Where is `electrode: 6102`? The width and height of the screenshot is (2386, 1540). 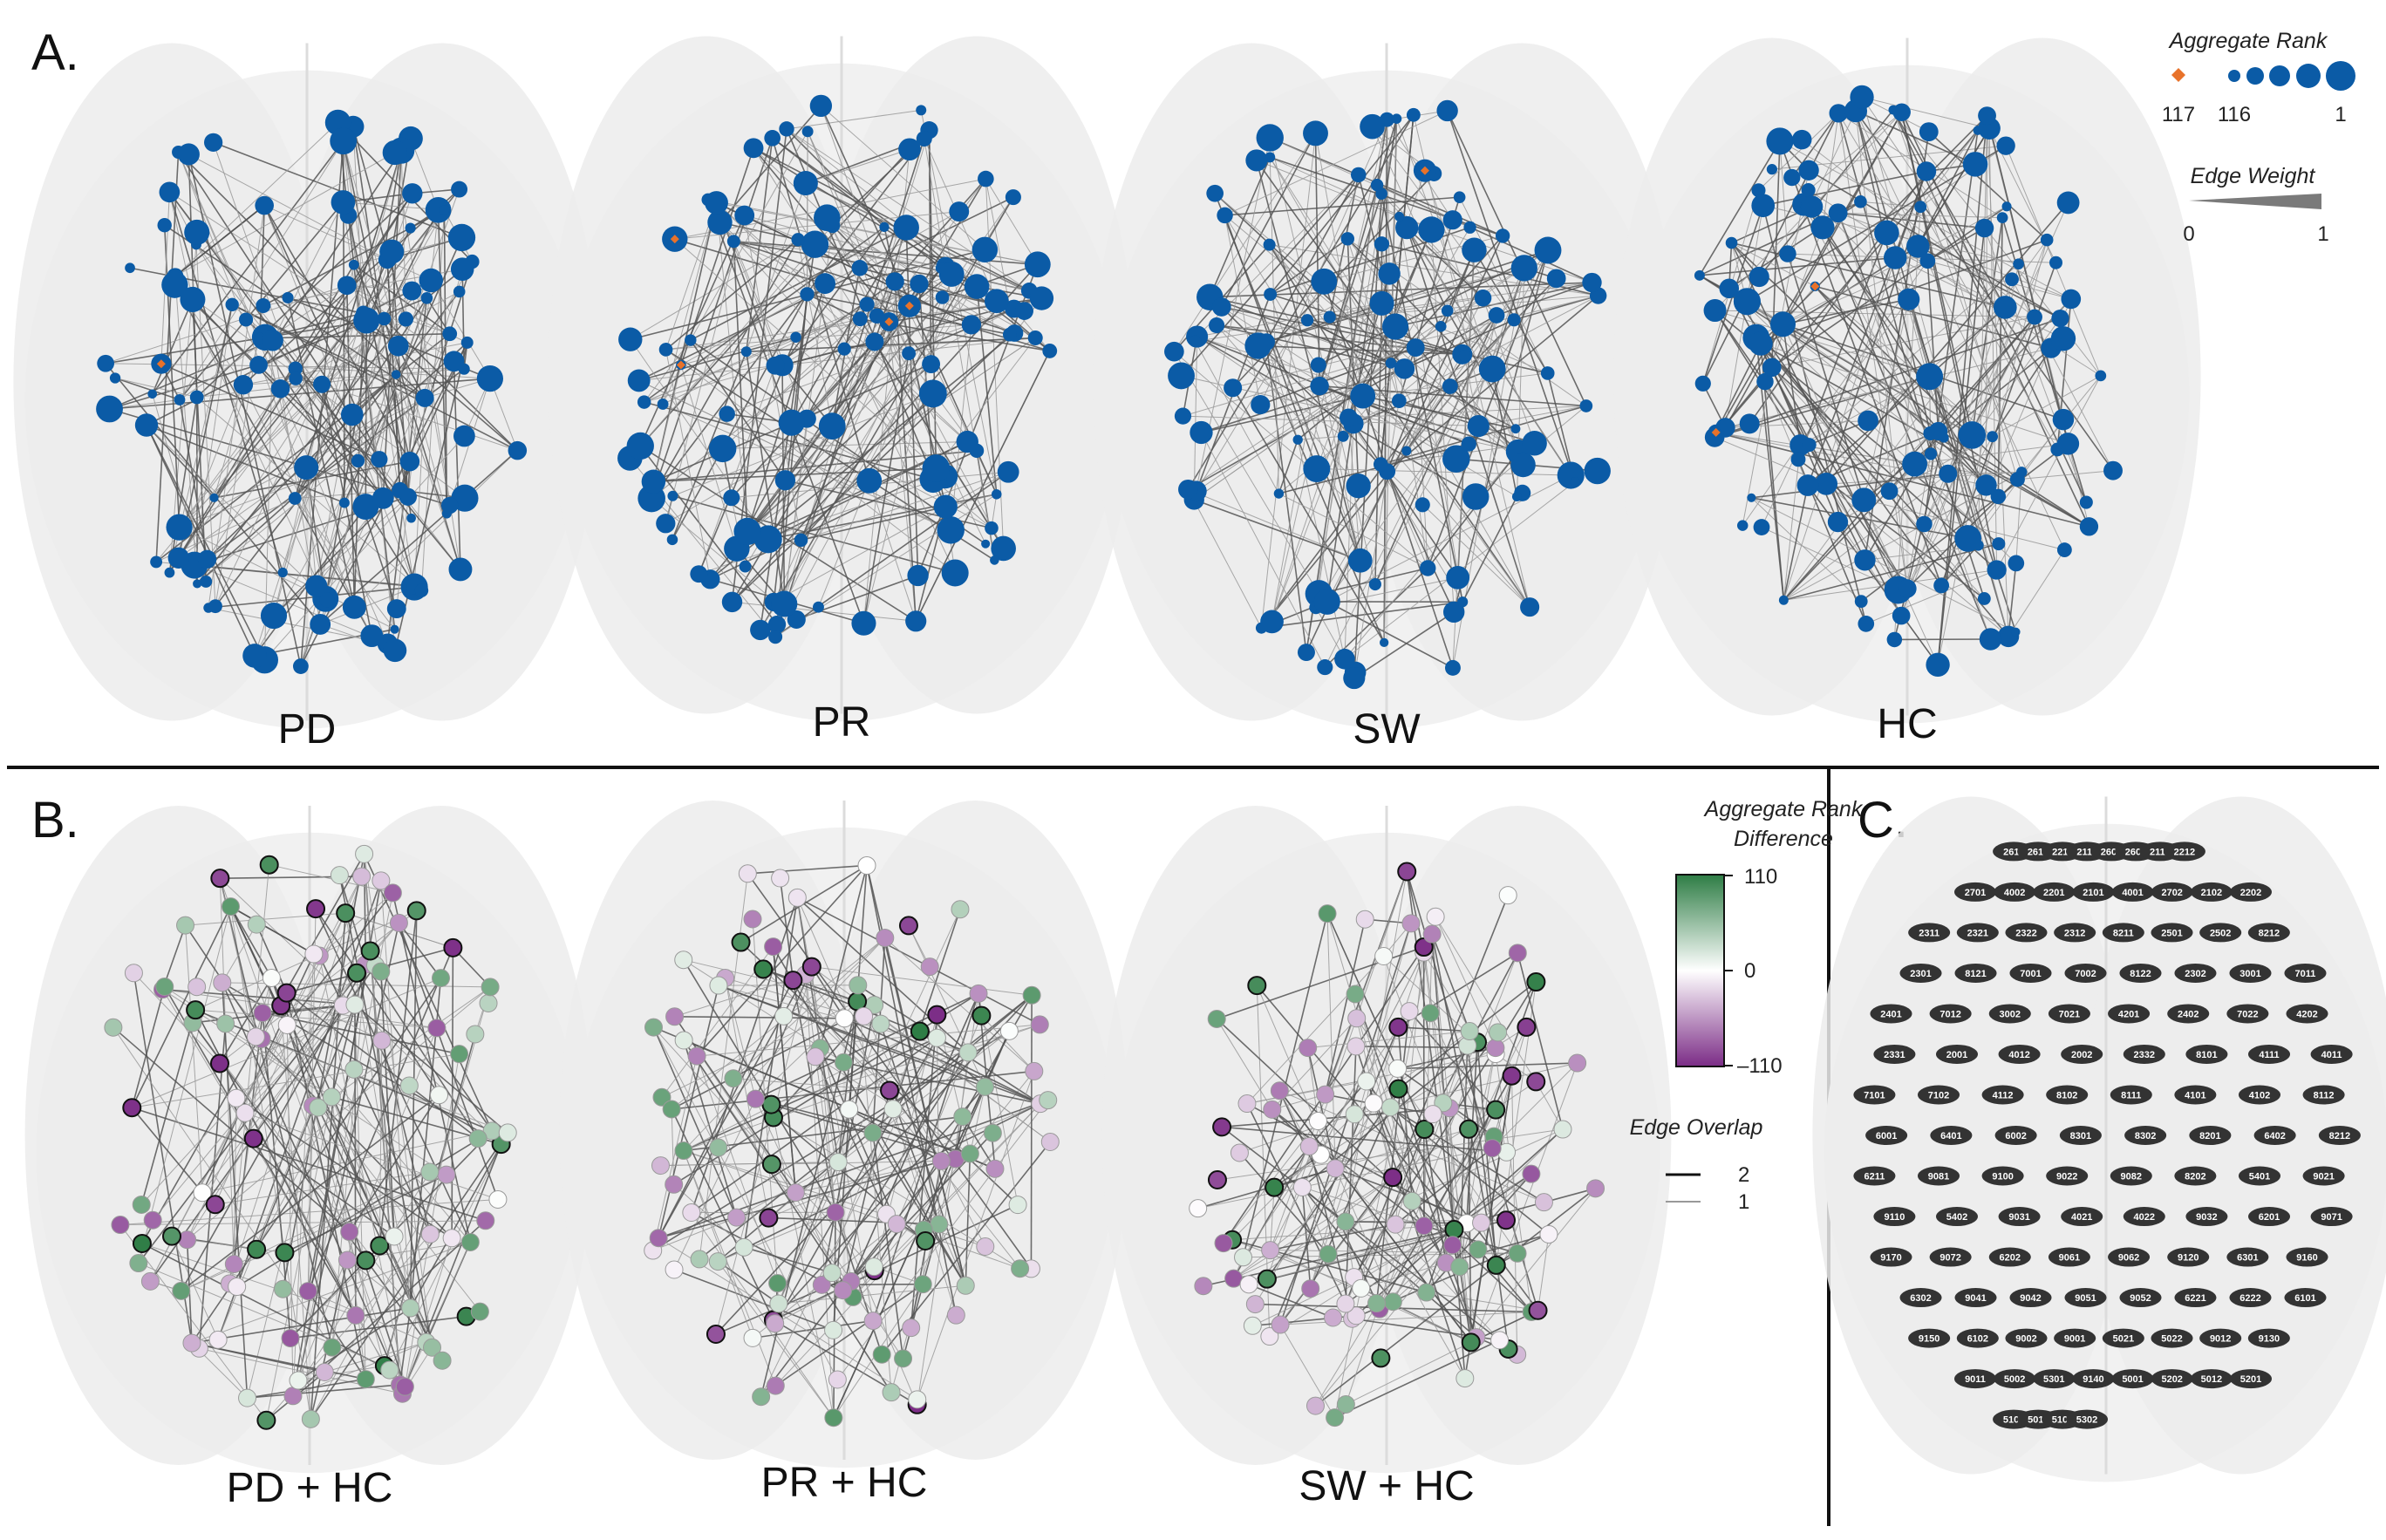
electrode: 6102 is located at coordinates (1977, 1338).